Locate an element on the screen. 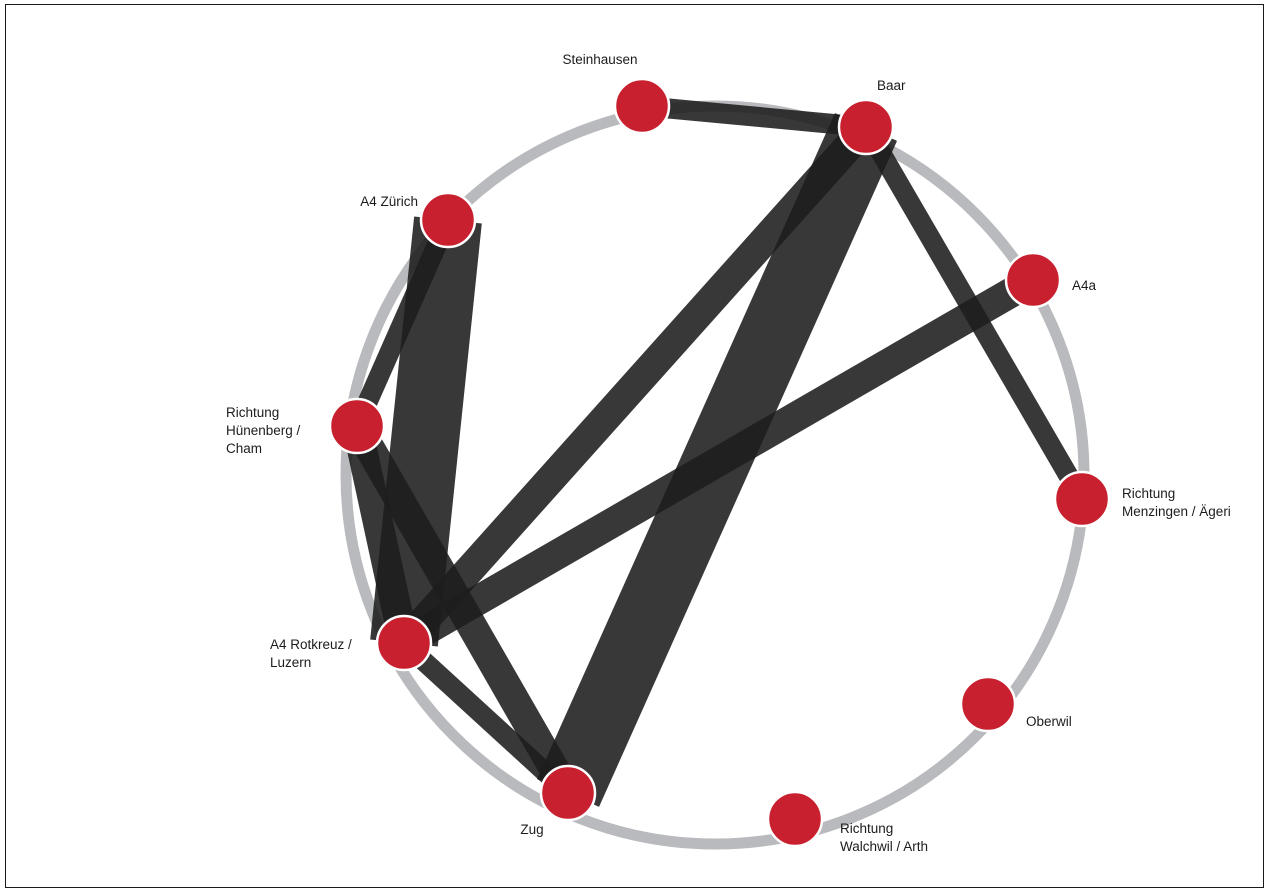 The image size is (1269, 892). node-label-line: Menzingen / Ägeri is located at coordinates (1176, 511).